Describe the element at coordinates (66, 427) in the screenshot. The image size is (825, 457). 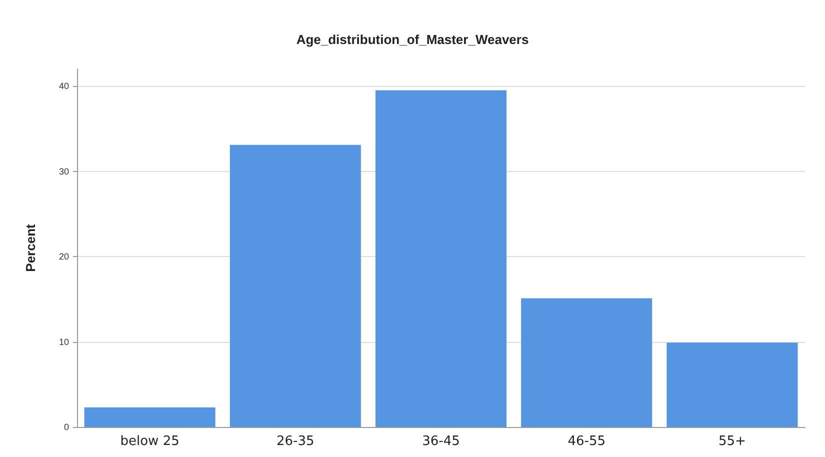
I see `y-tick-label: 0` at that location.